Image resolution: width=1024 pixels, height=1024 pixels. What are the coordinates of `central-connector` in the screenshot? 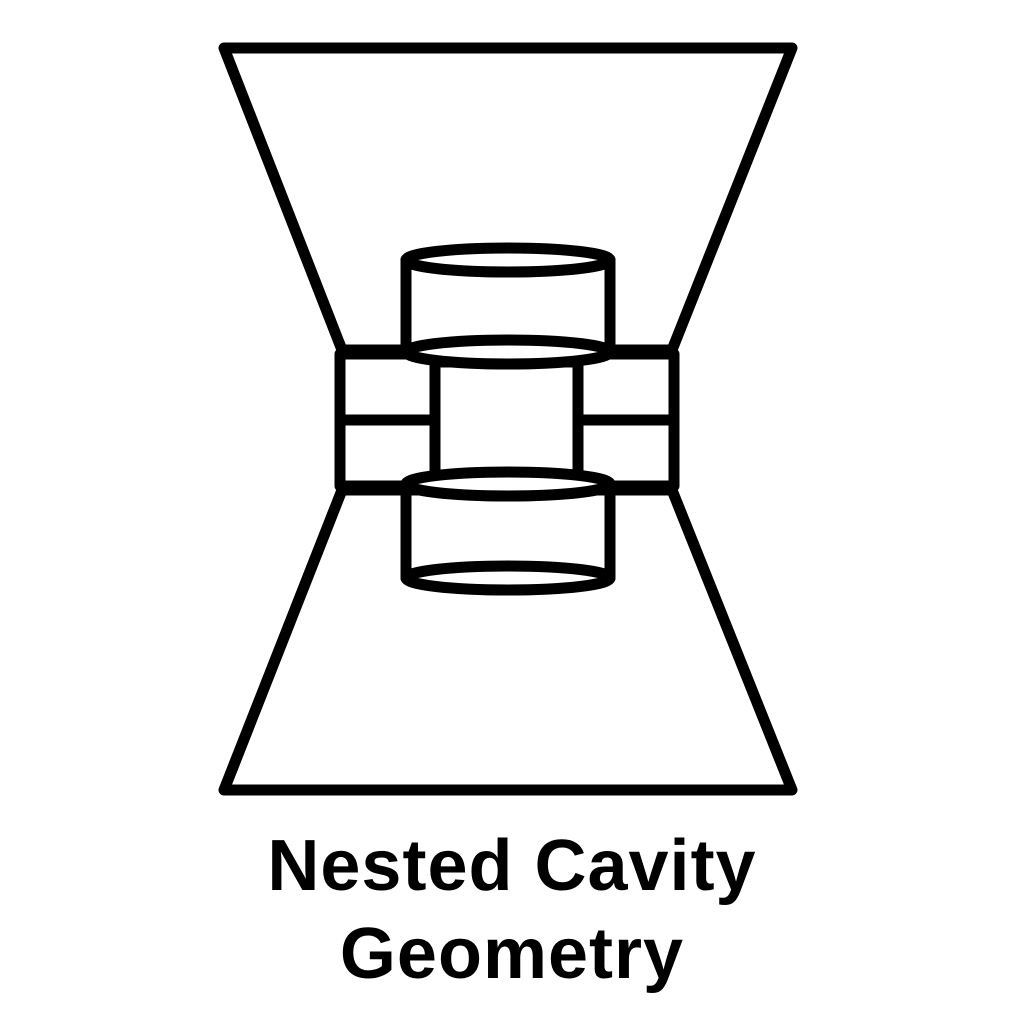 It's located at (506, 421).